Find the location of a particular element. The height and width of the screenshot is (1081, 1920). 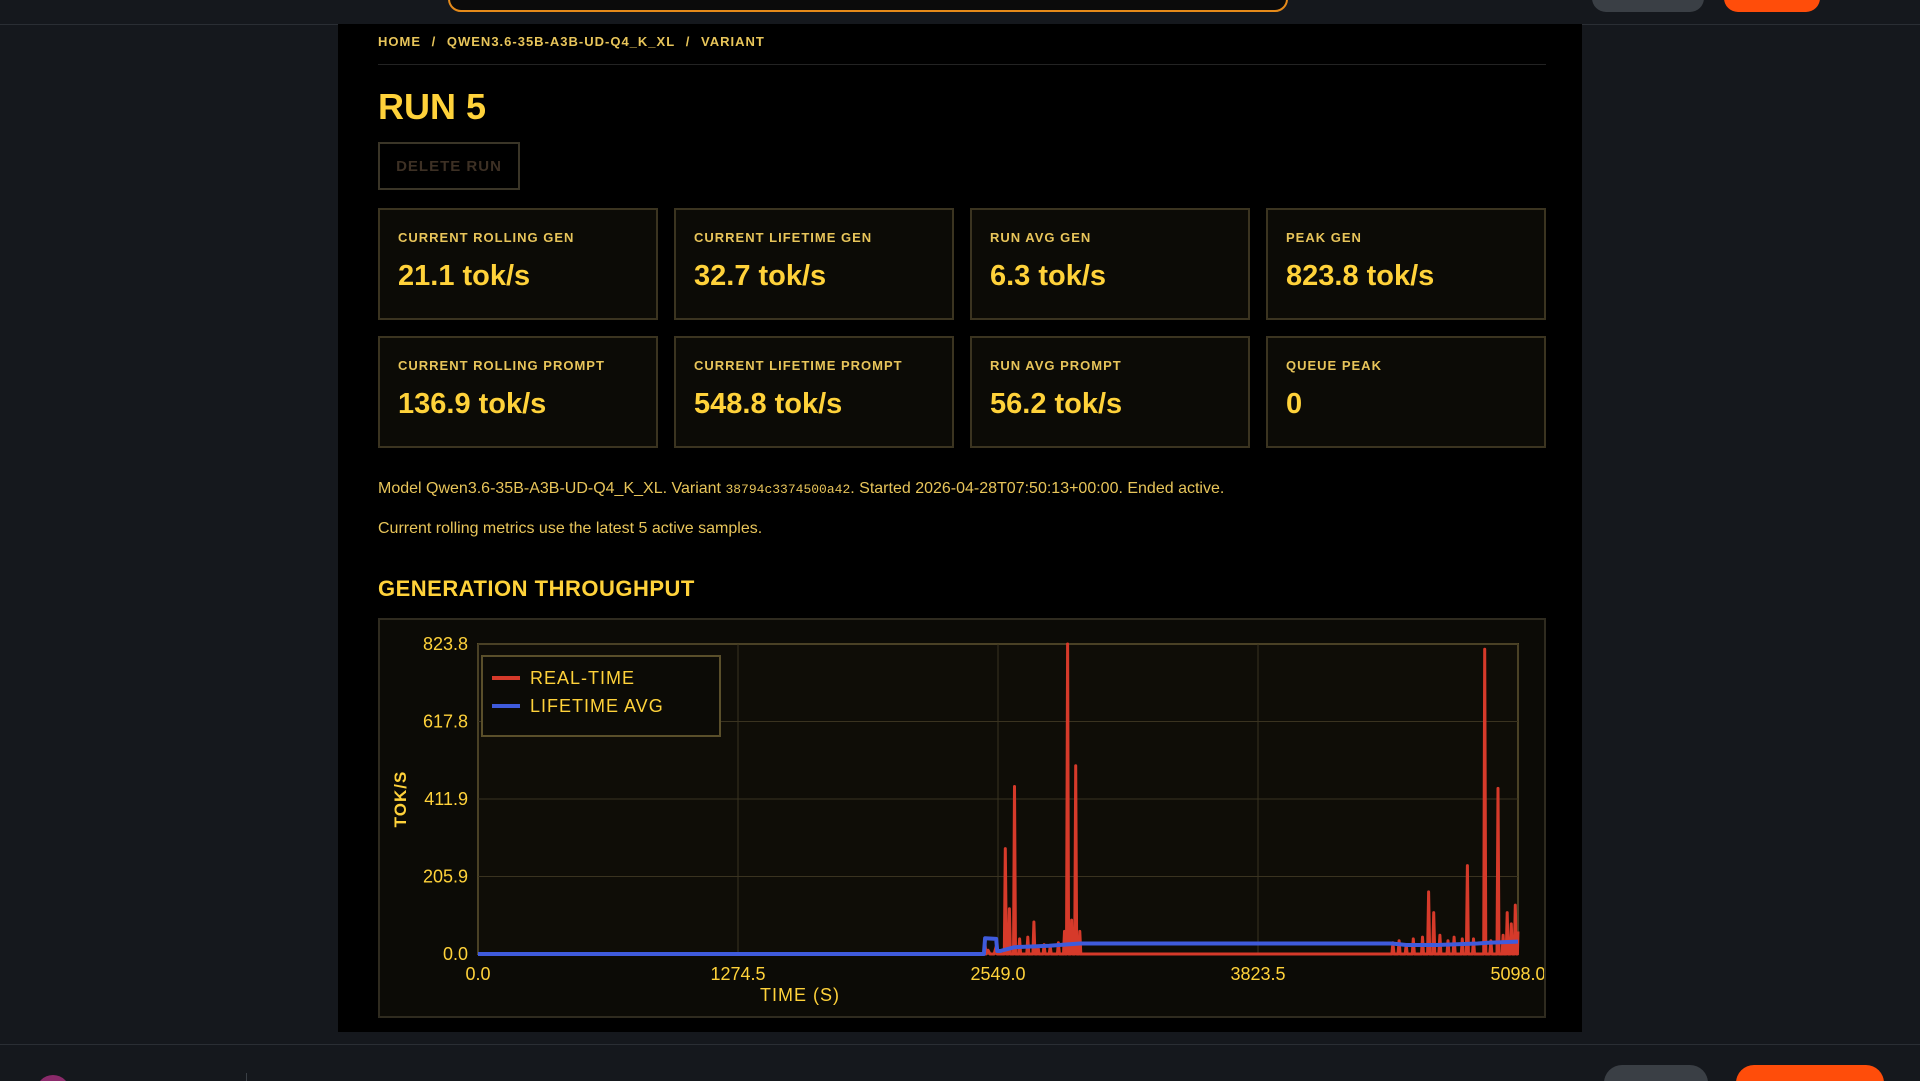

legend-label-realtime: REAL-TIME is located at coordinates (582, 678).